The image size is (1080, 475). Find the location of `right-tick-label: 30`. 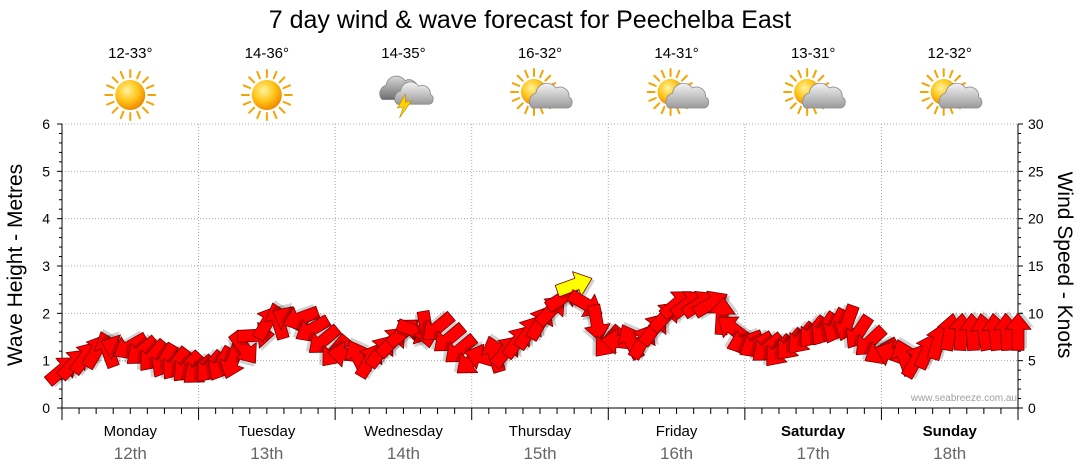

right-tick-label: 30 is located at coordinates (1036, 124).